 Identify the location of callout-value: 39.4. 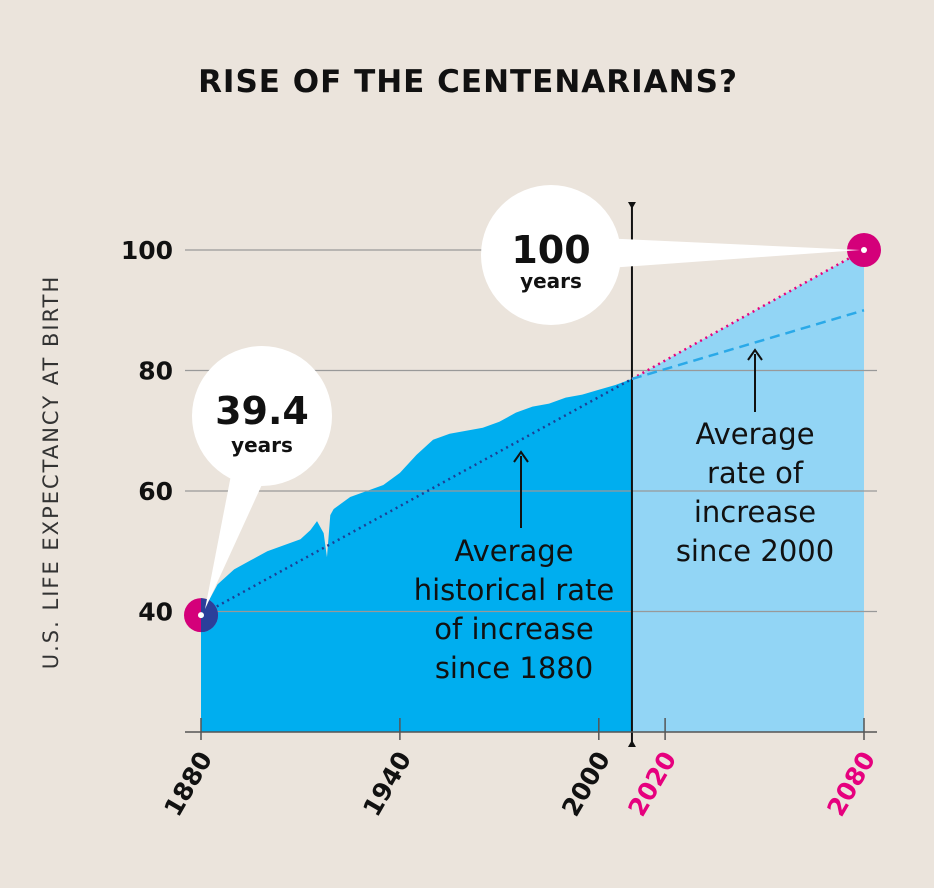
(262, 411).